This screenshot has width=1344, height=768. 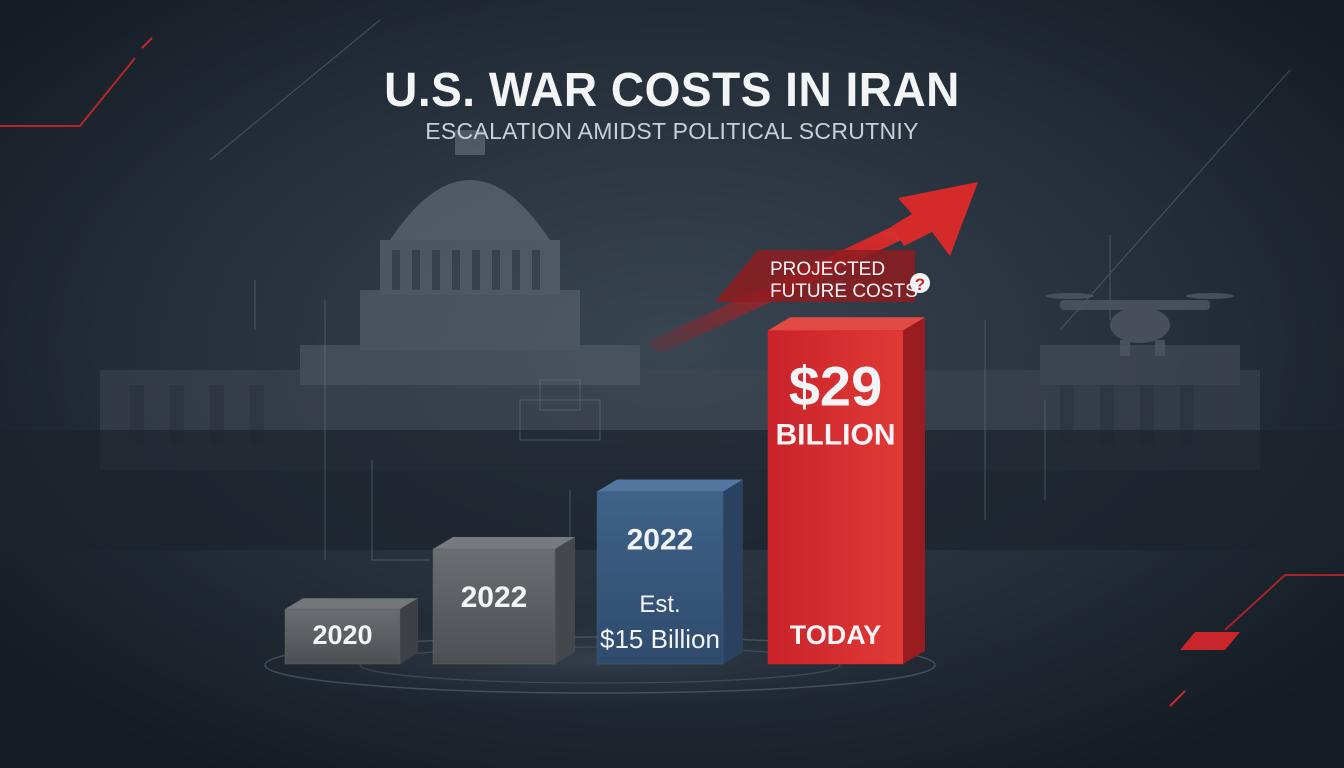 What do you see at coordinates (827, 269) in the screenshot?
I see `projected-label-line1: PROJECTED` at bounding box center [827, 269].